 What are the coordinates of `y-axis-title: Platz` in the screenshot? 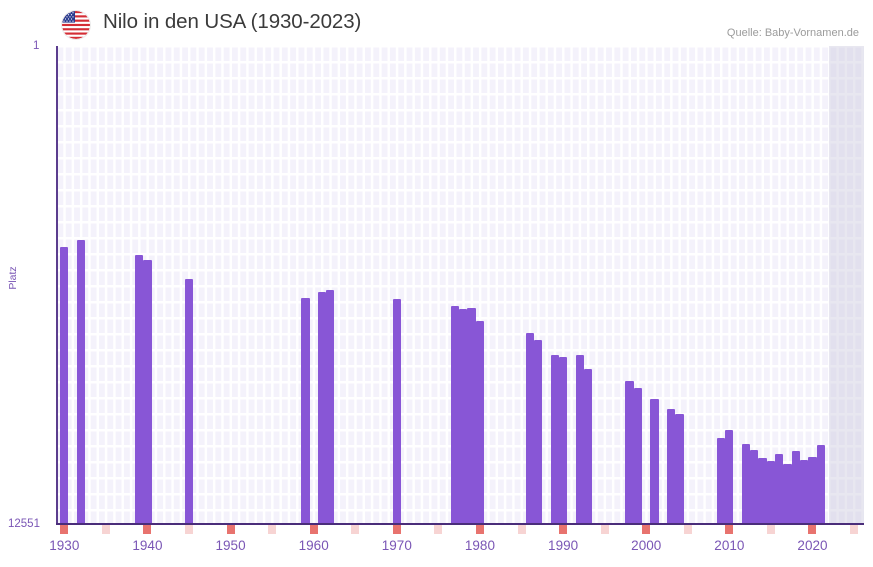 It's located at (13, 278).